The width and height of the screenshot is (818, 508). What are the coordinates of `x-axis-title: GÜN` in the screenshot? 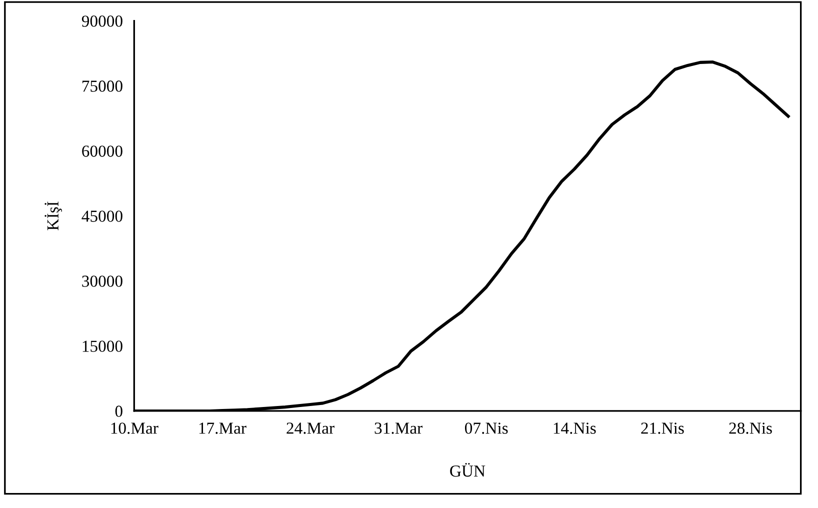 It's located at (468, 470).